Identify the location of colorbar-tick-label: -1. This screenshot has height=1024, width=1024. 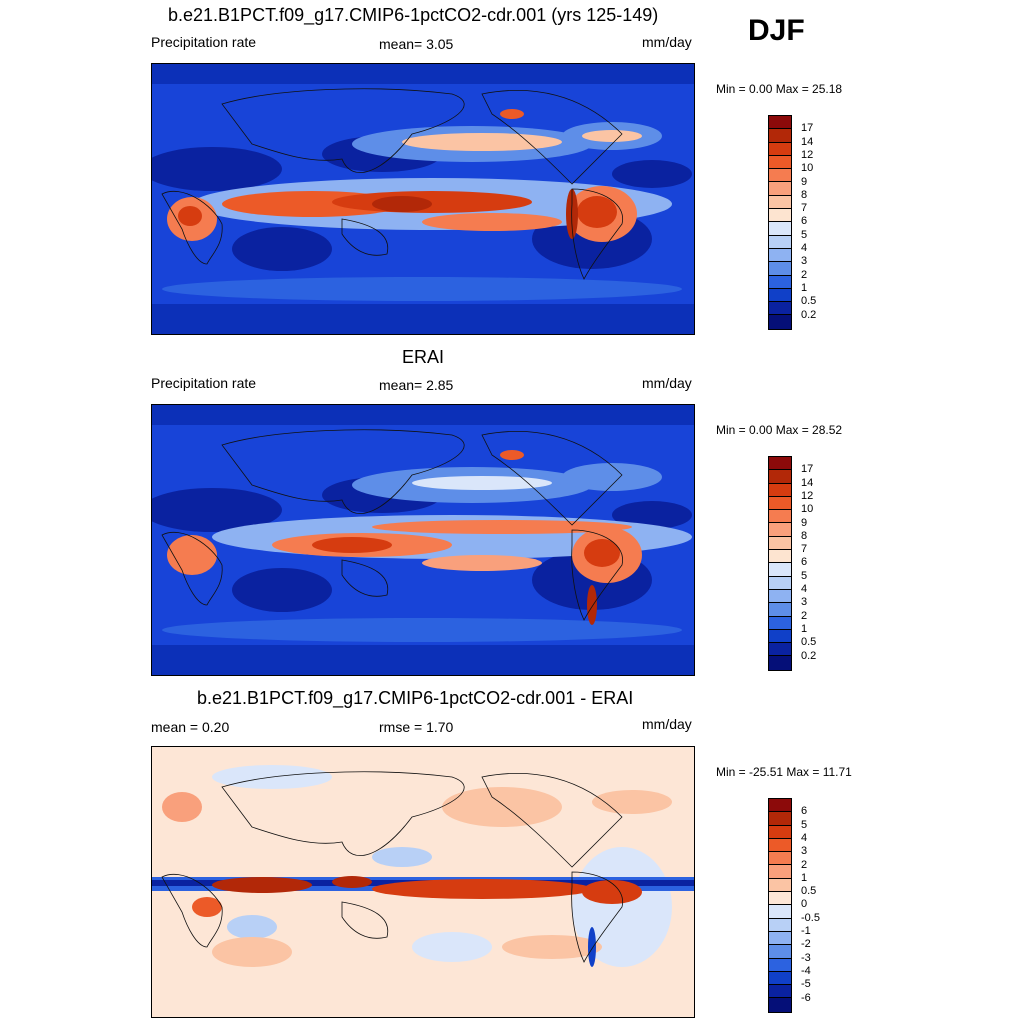
(806, 931).